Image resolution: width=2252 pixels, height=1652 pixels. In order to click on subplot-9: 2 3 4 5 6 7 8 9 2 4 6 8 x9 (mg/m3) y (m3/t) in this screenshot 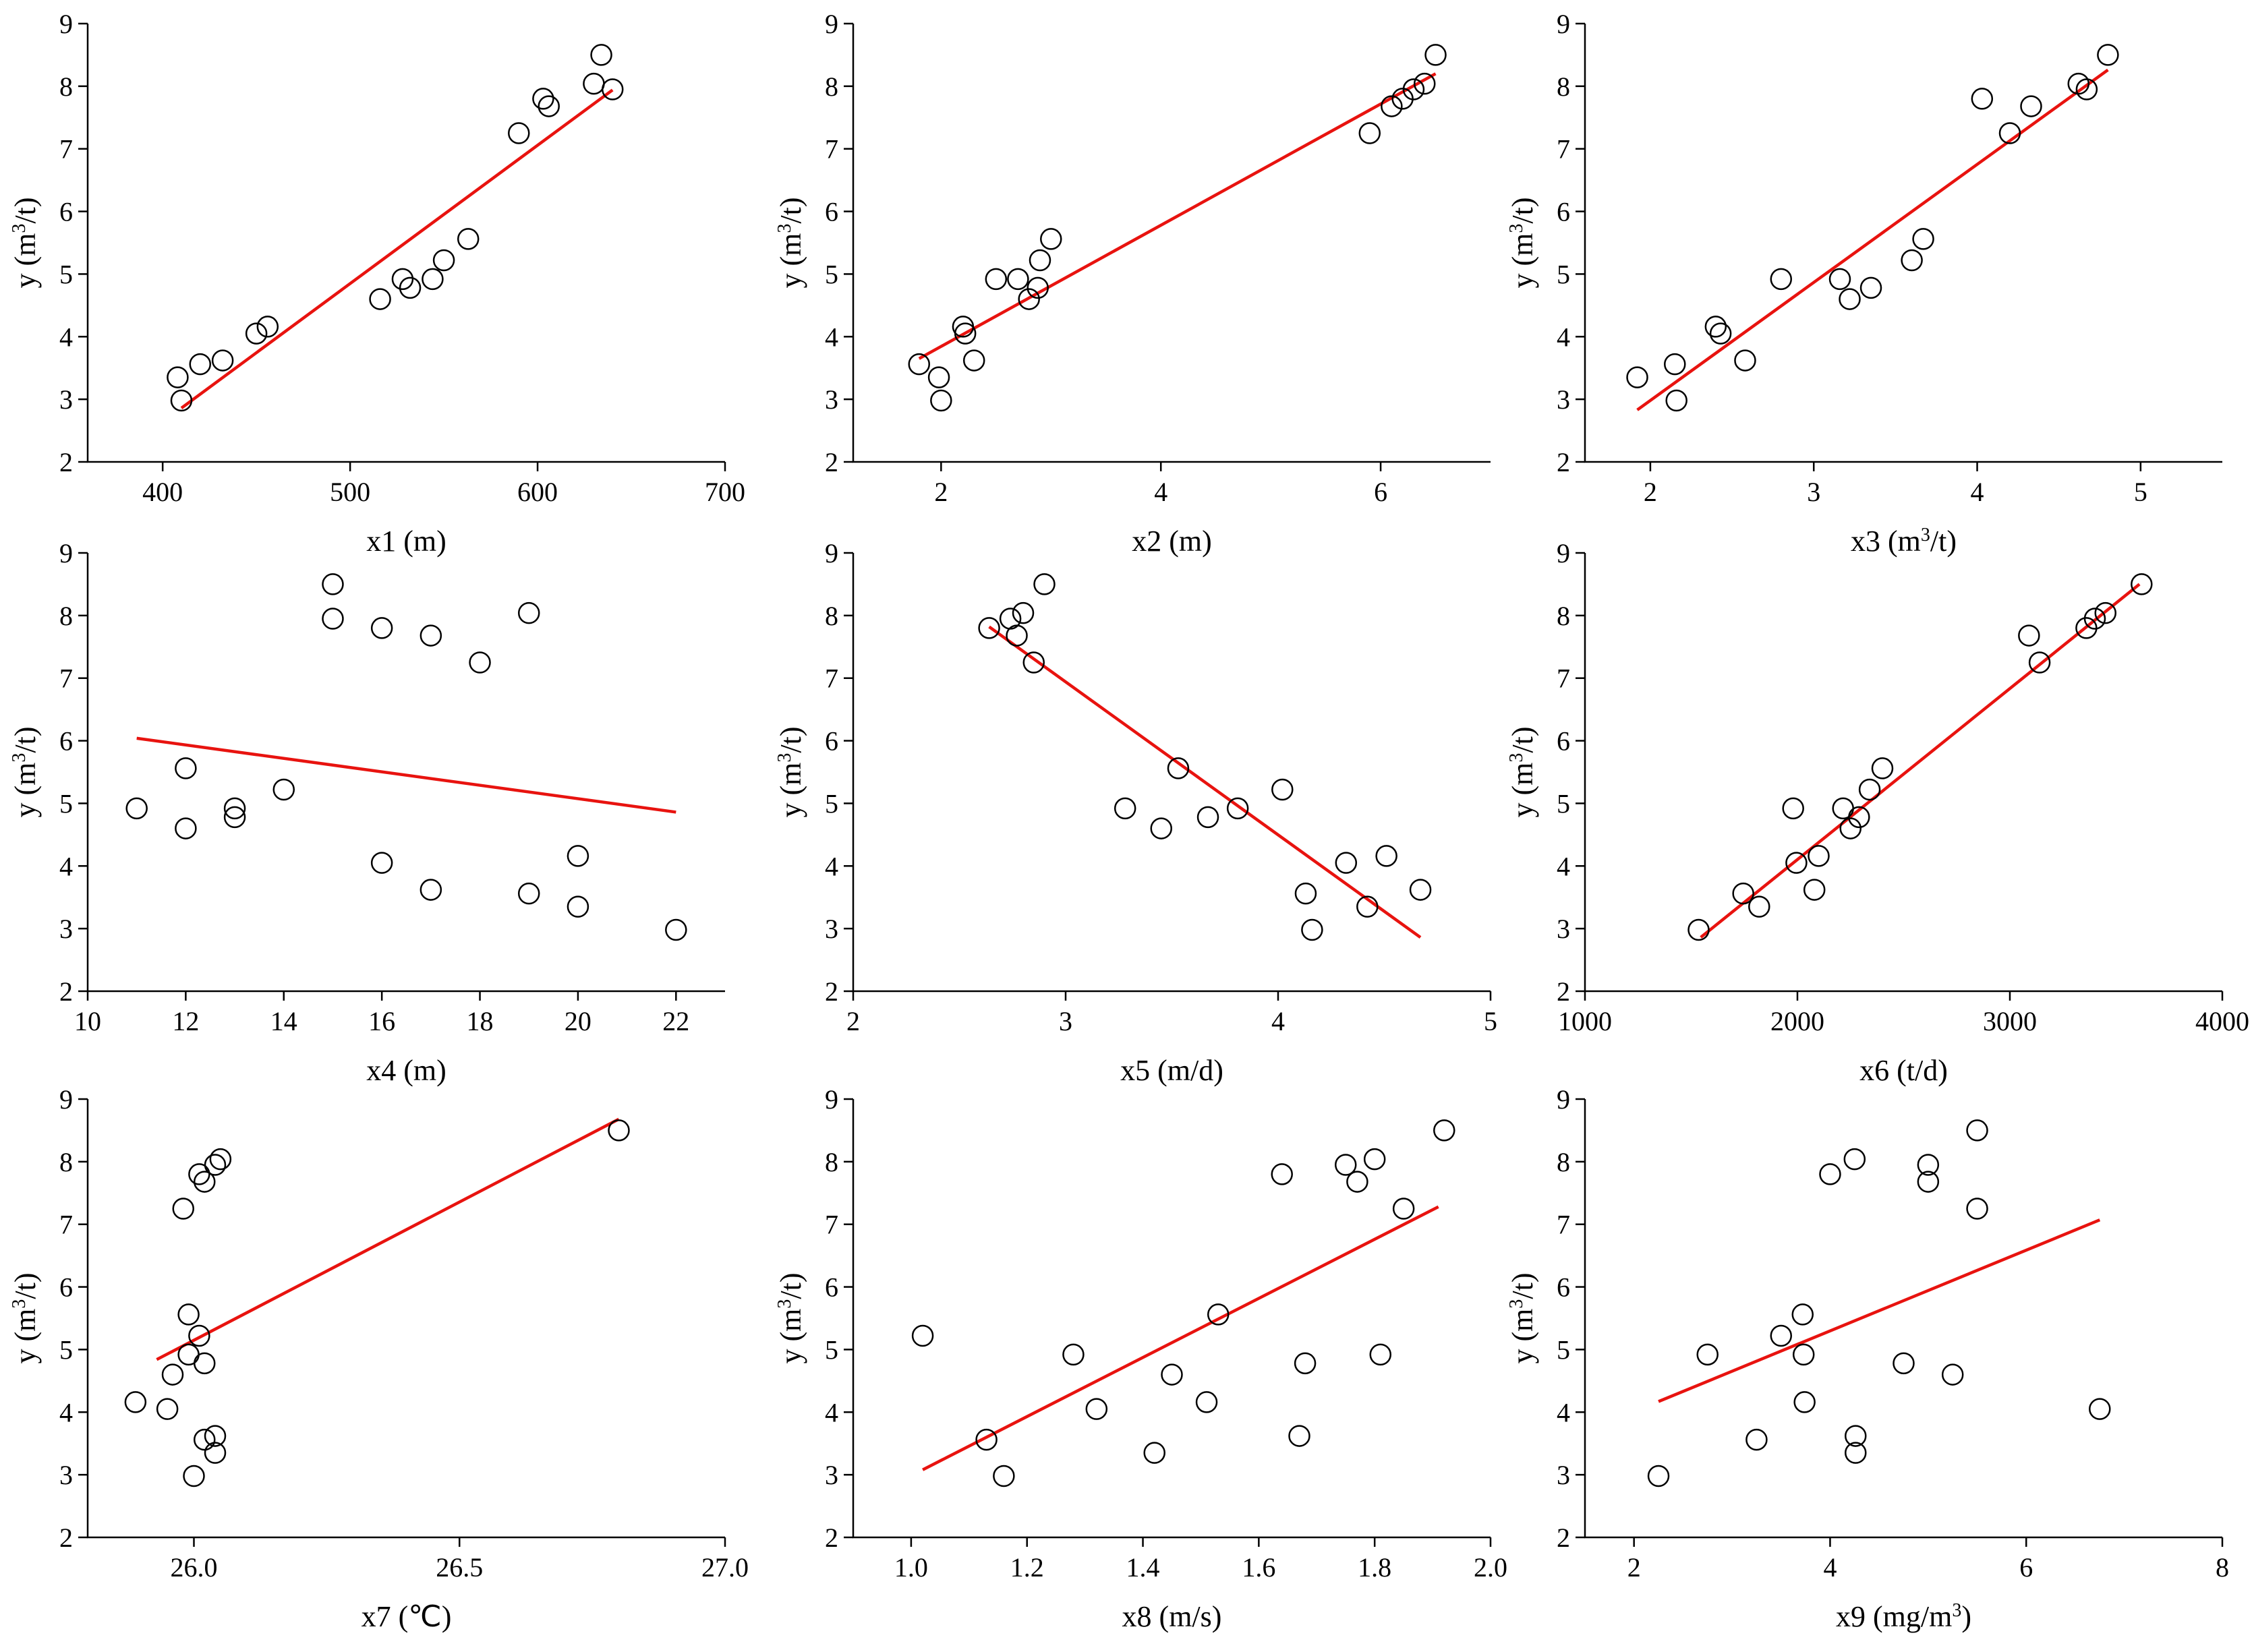, I will do `click(1868, 1358)`.